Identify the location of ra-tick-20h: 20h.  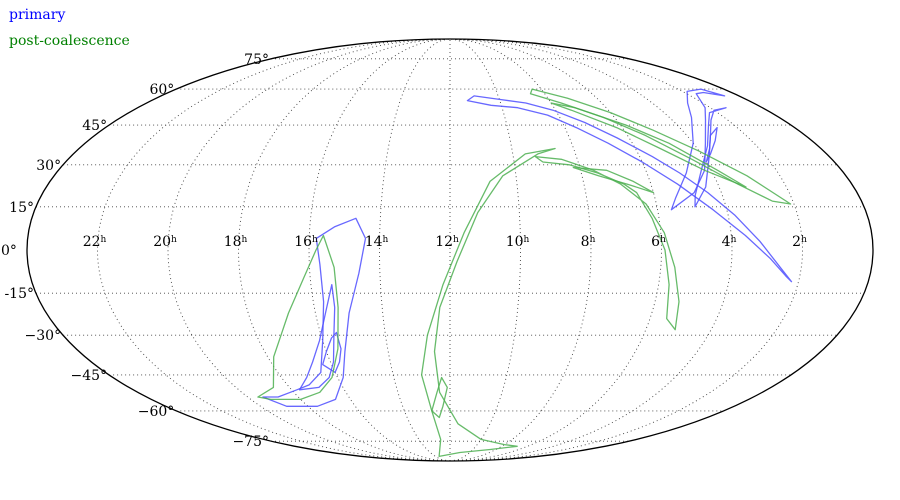
(165, 242).